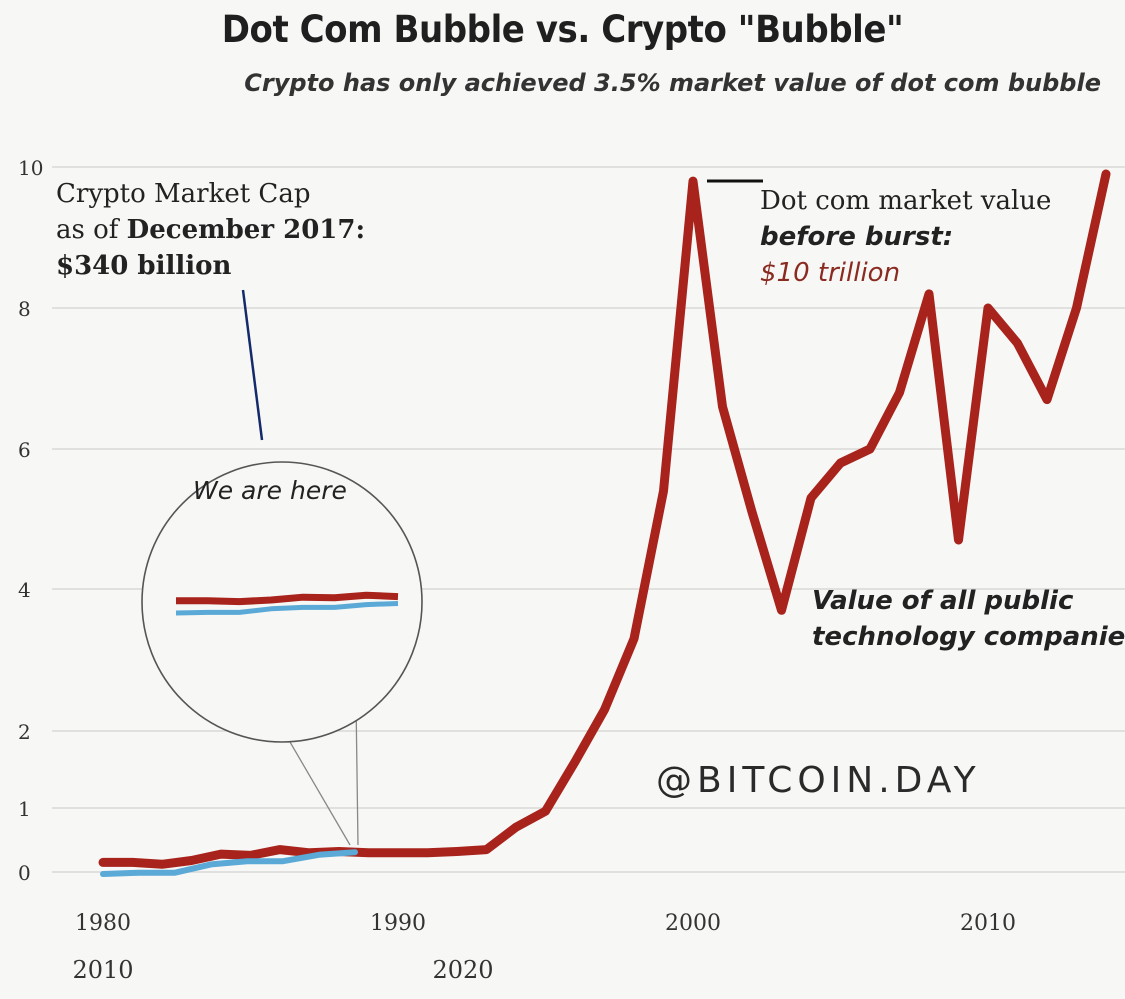 This screenshot has height=999, width=1125. What do you see at coordinates (252, 365) in the screenshot?
I see `crypto-pointer-line` at bounding box center [252, 365].